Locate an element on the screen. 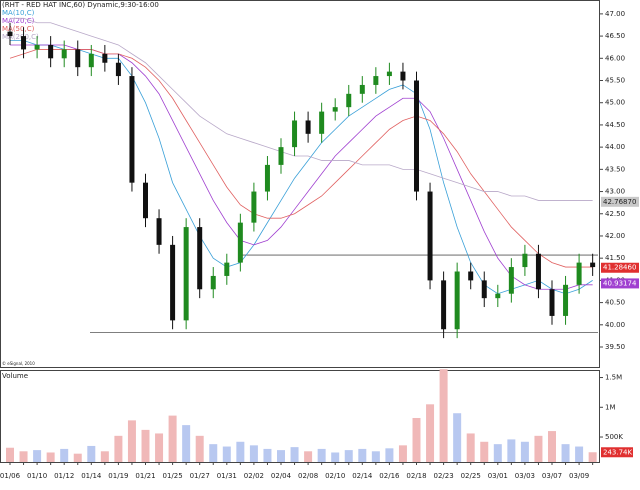 Image resolution: width=640 pixels, height=490 pixels. y-tick-label: 44.50 is located at coordinates (615, 125).